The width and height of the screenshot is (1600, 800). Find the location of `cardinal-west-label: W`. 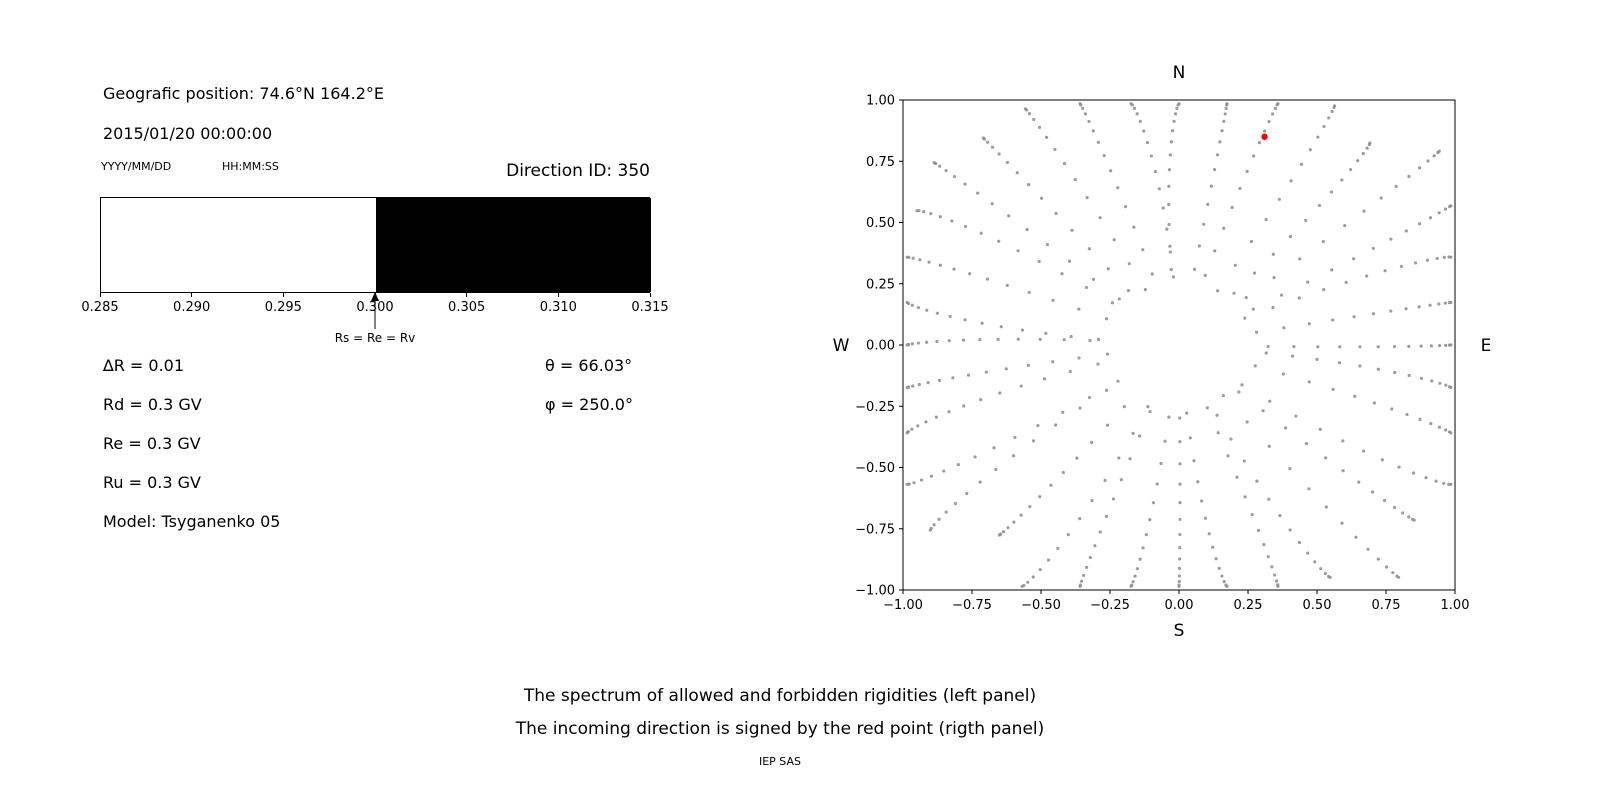

cardinal-west-label: W is located at coordinates (841, 346).